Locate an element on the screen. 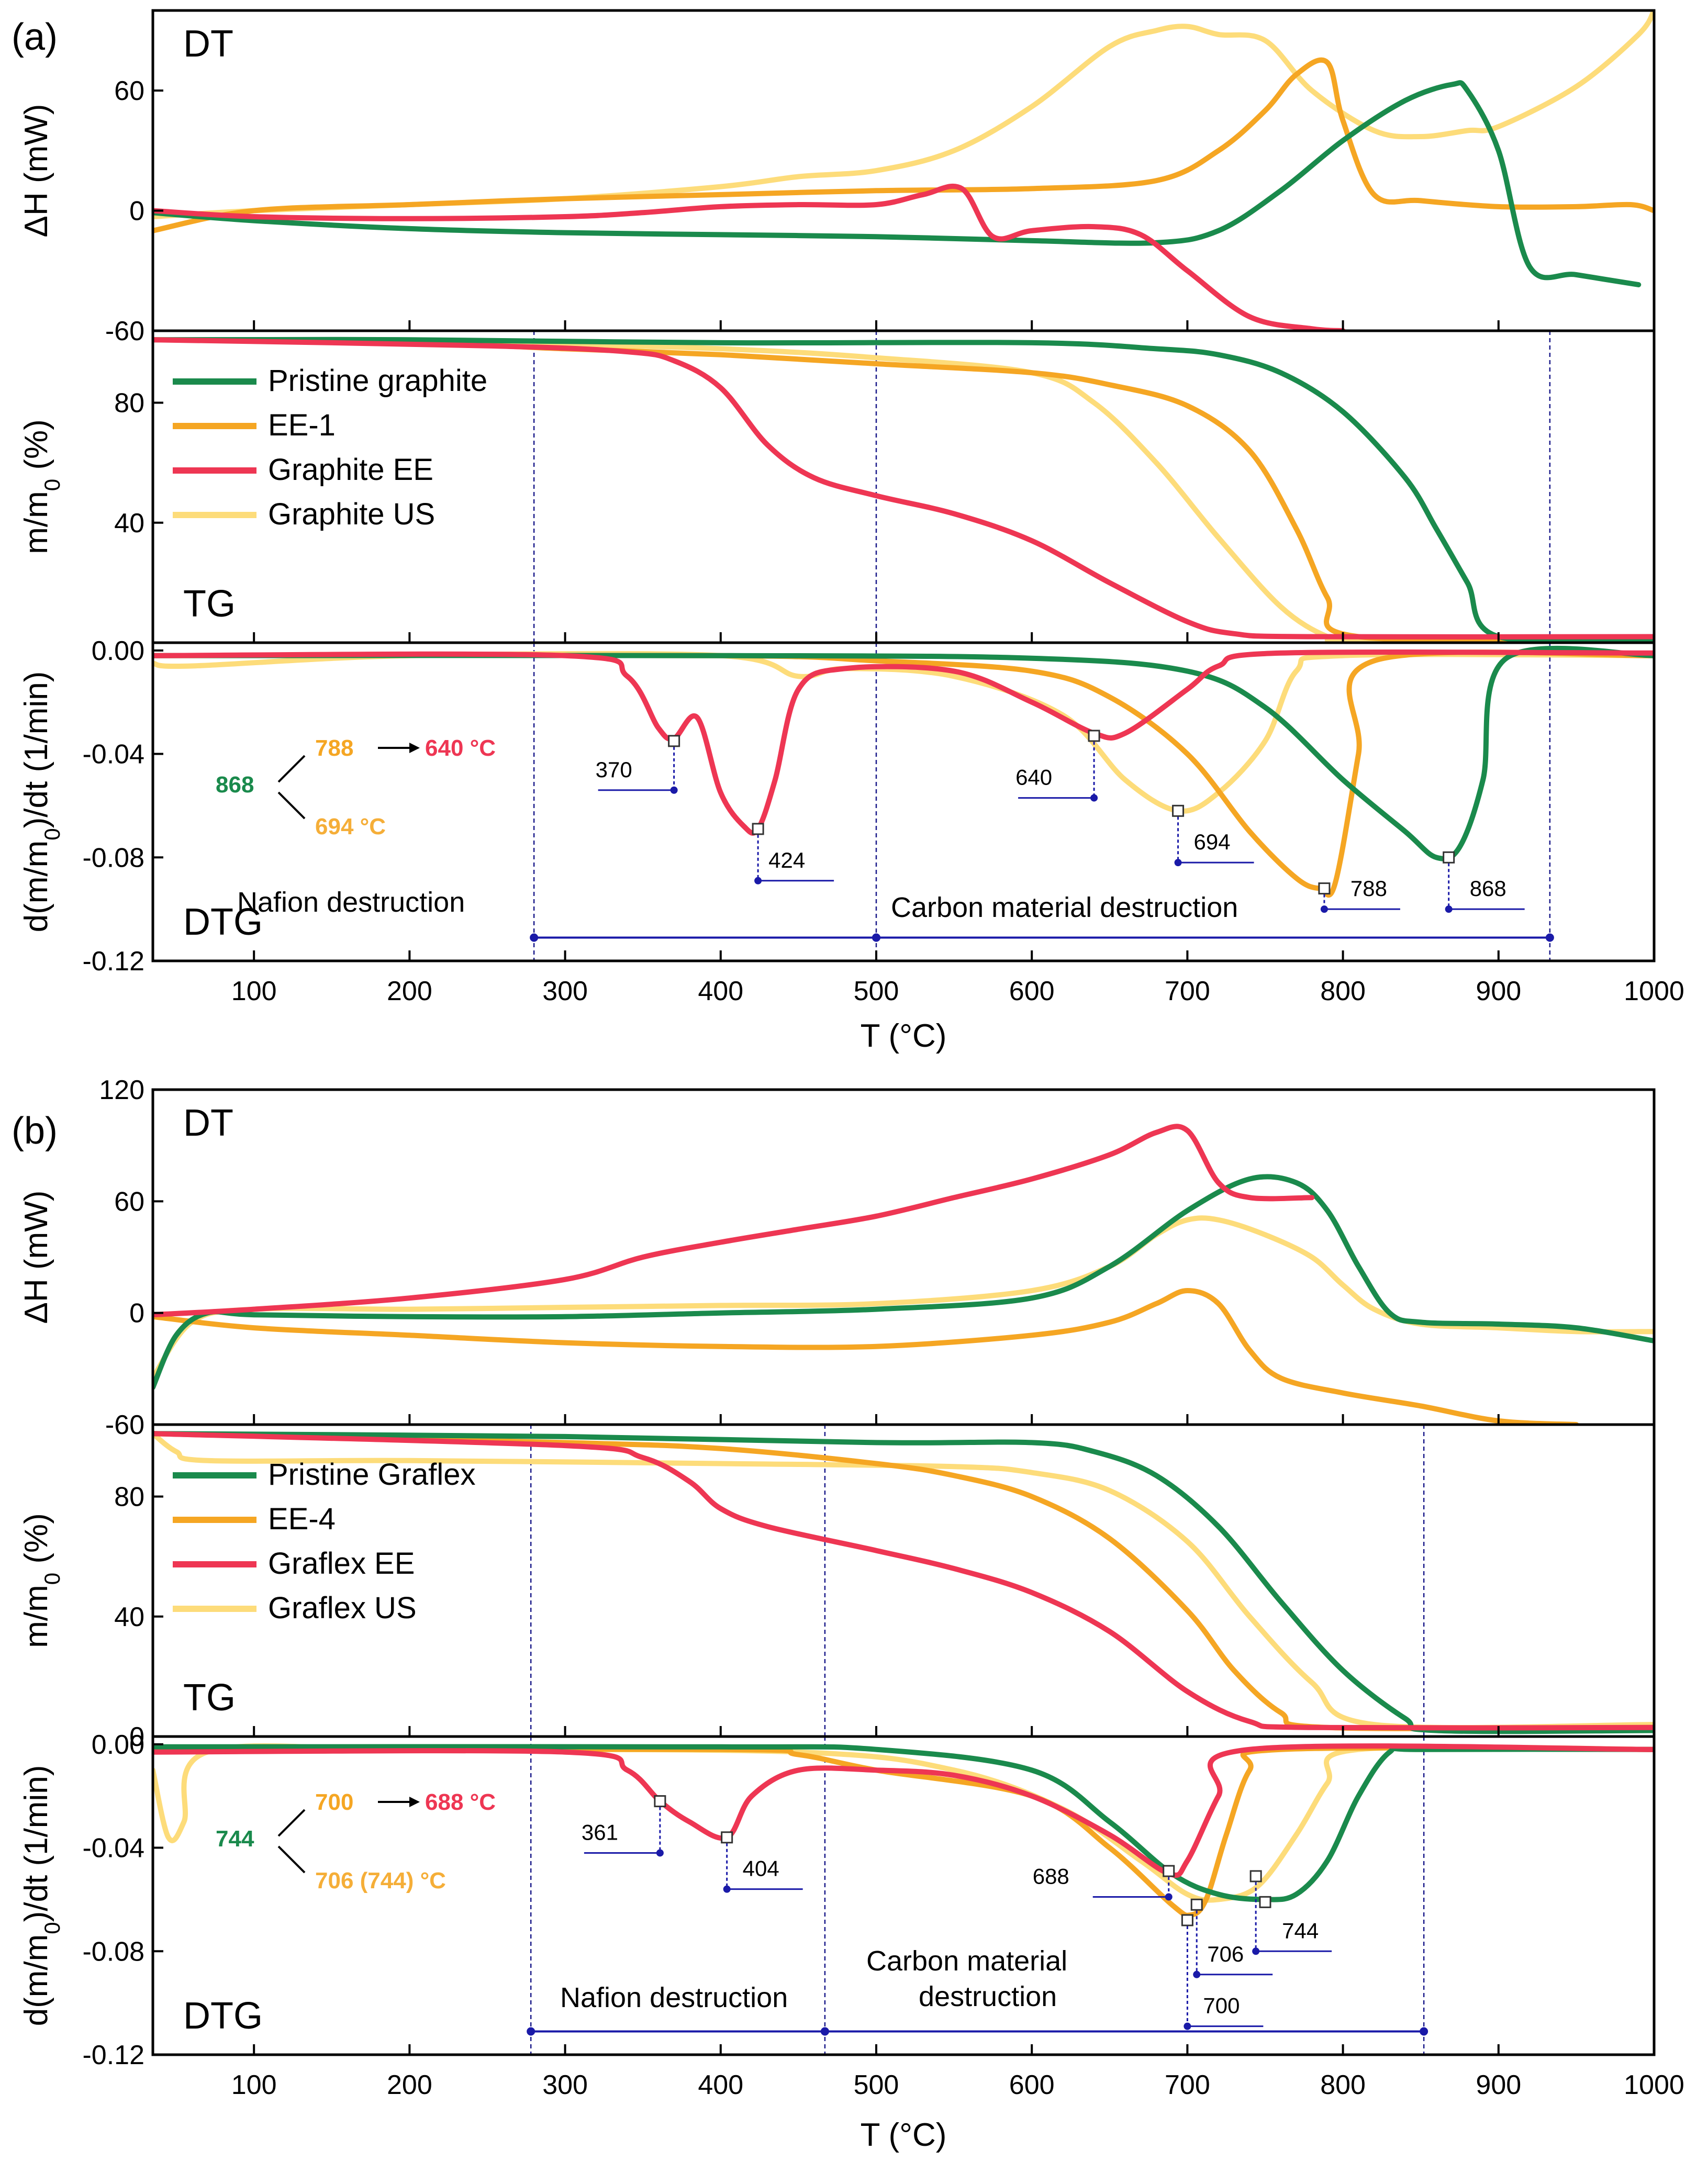 This screenshot has width=1708, height=2162. scheme-lower: 694 °C is located at coordinates (350, 826).